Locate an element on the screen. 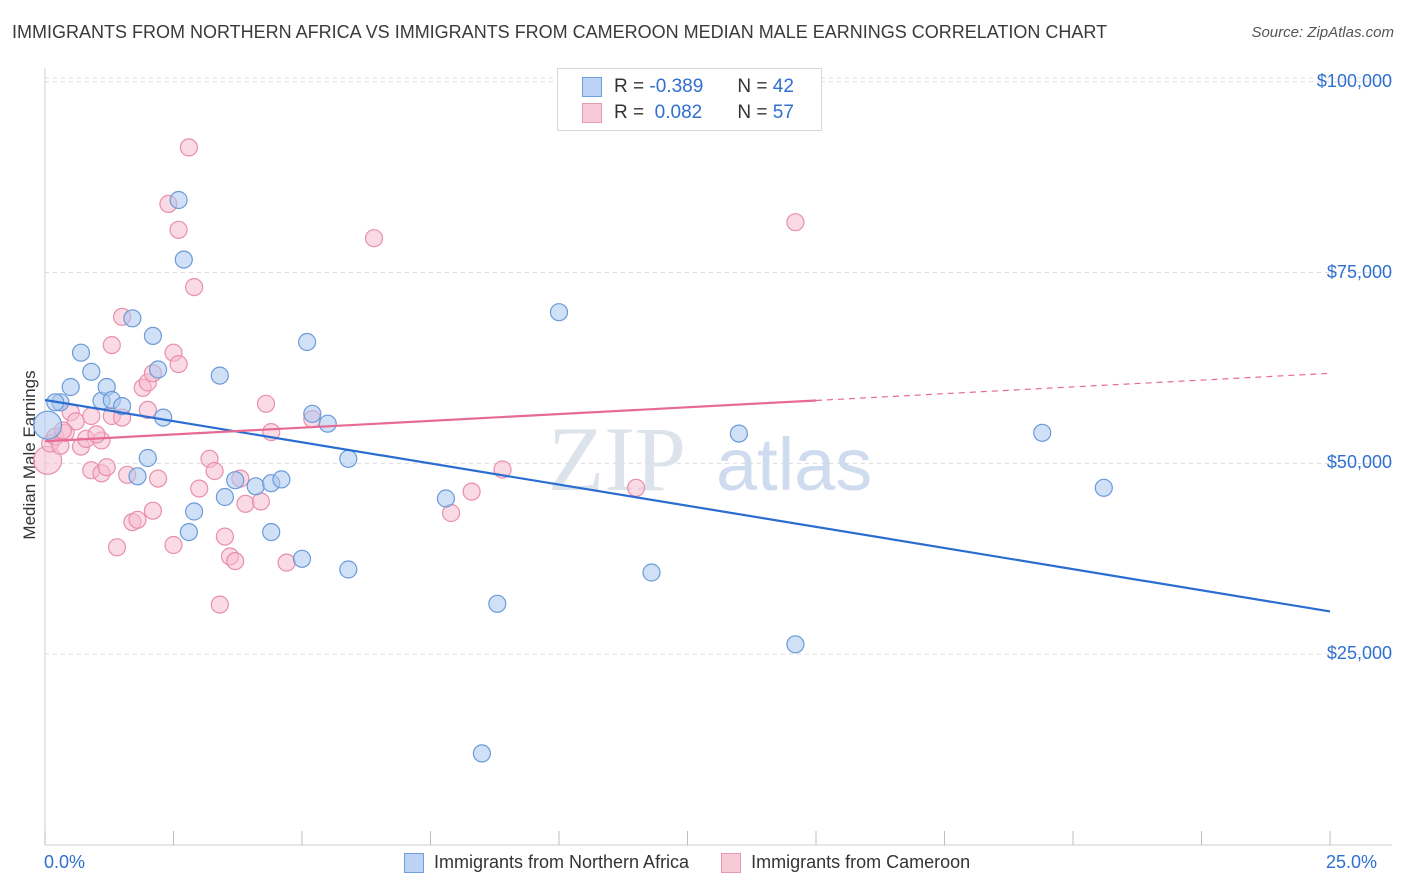 The width and height of the screenshot is (1406, 892). watermark: ZIP atlas is located at coordinates (710, 459).